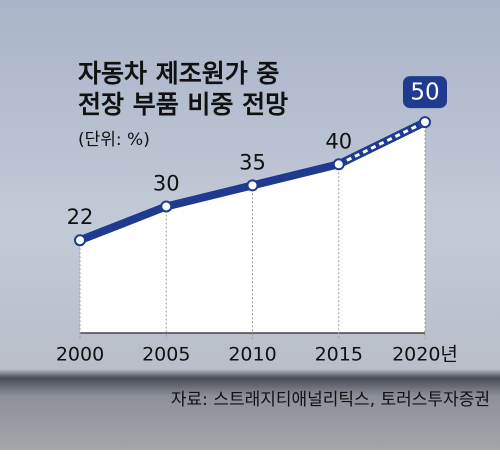 The image size is (500, 454). Describe the element at coordinates (252, 162) in the screenshot. I see `value-label: 35` at that location.